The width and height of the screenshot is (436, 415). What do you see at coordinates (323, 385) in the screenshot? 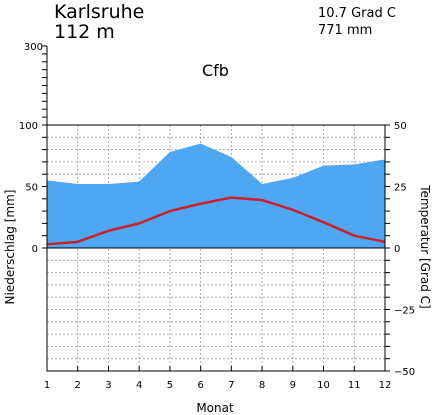
I see `x-tick-label: 10` at bounding box center [323, 385].